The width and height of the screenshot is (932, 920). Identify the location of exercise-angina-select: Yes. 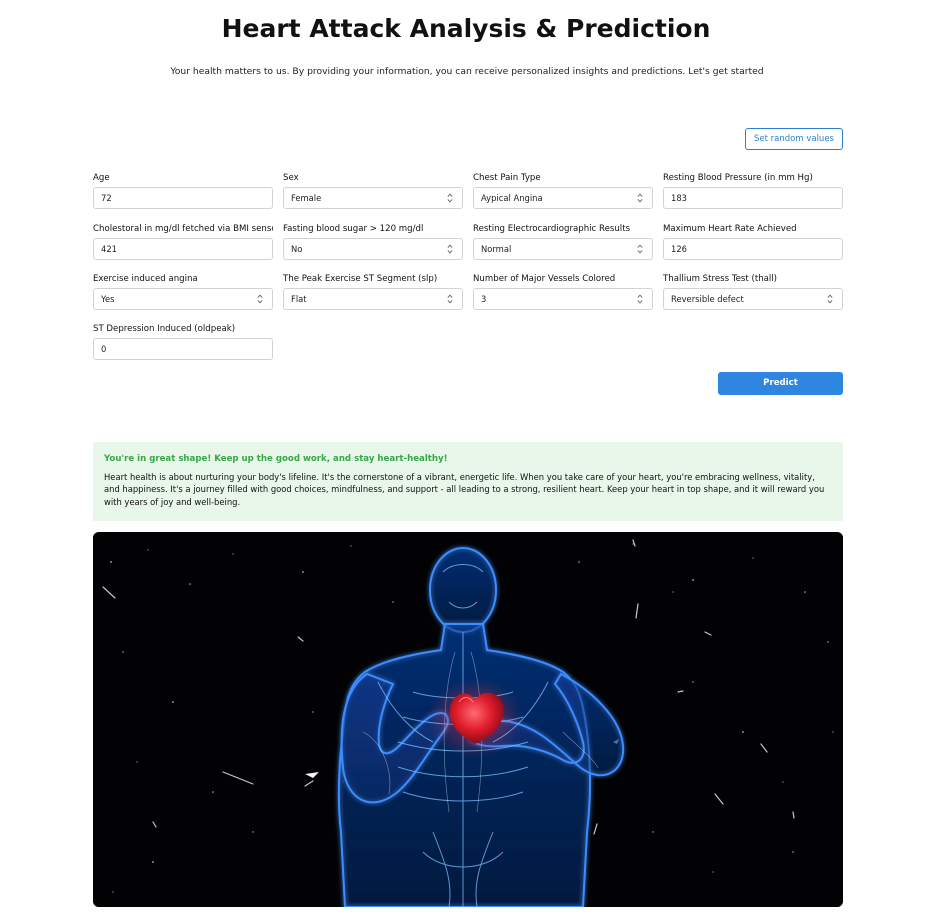
(183, 299).